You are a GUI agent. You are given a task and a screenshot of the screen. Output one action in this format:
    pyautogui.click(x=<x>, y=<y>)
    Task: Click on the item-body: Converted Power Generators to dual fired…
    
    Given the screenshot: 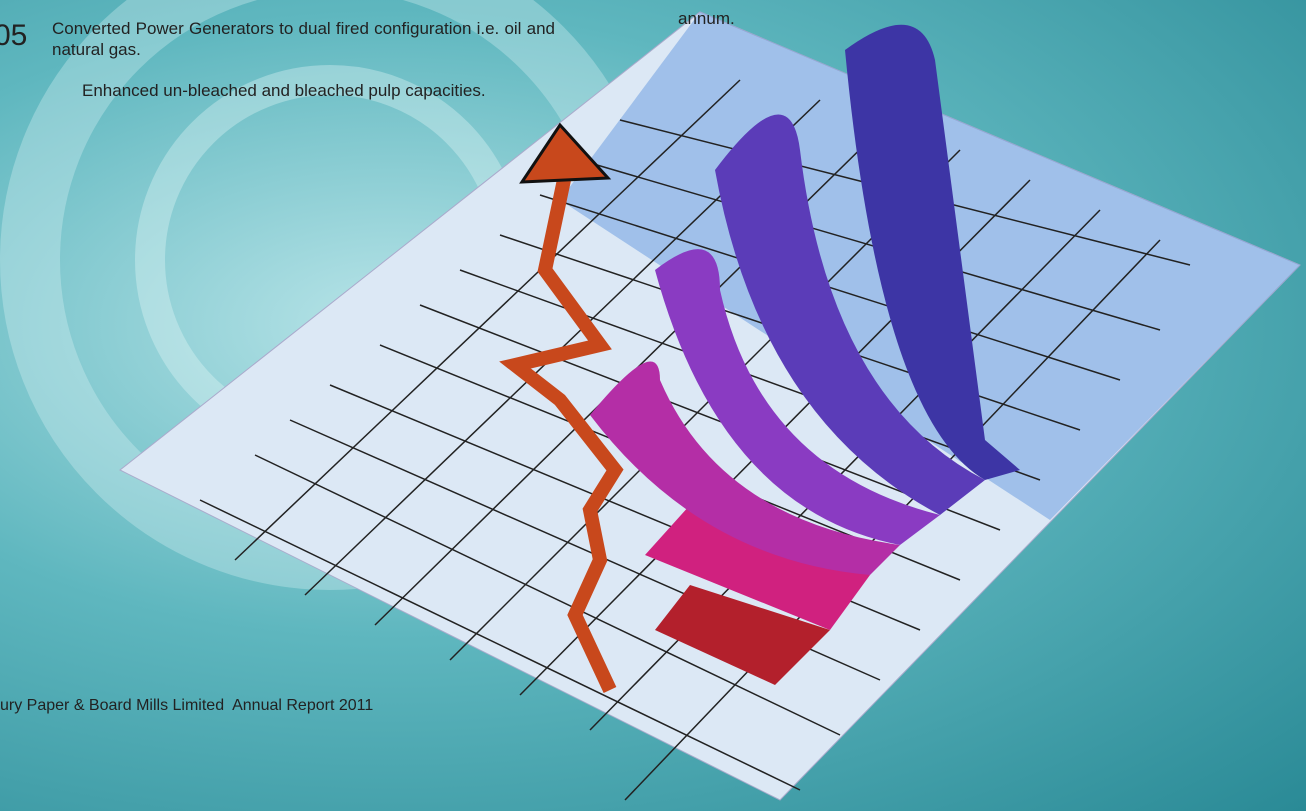 What is the action you would take?
    pyautogui.click(x=303, y=69)
    